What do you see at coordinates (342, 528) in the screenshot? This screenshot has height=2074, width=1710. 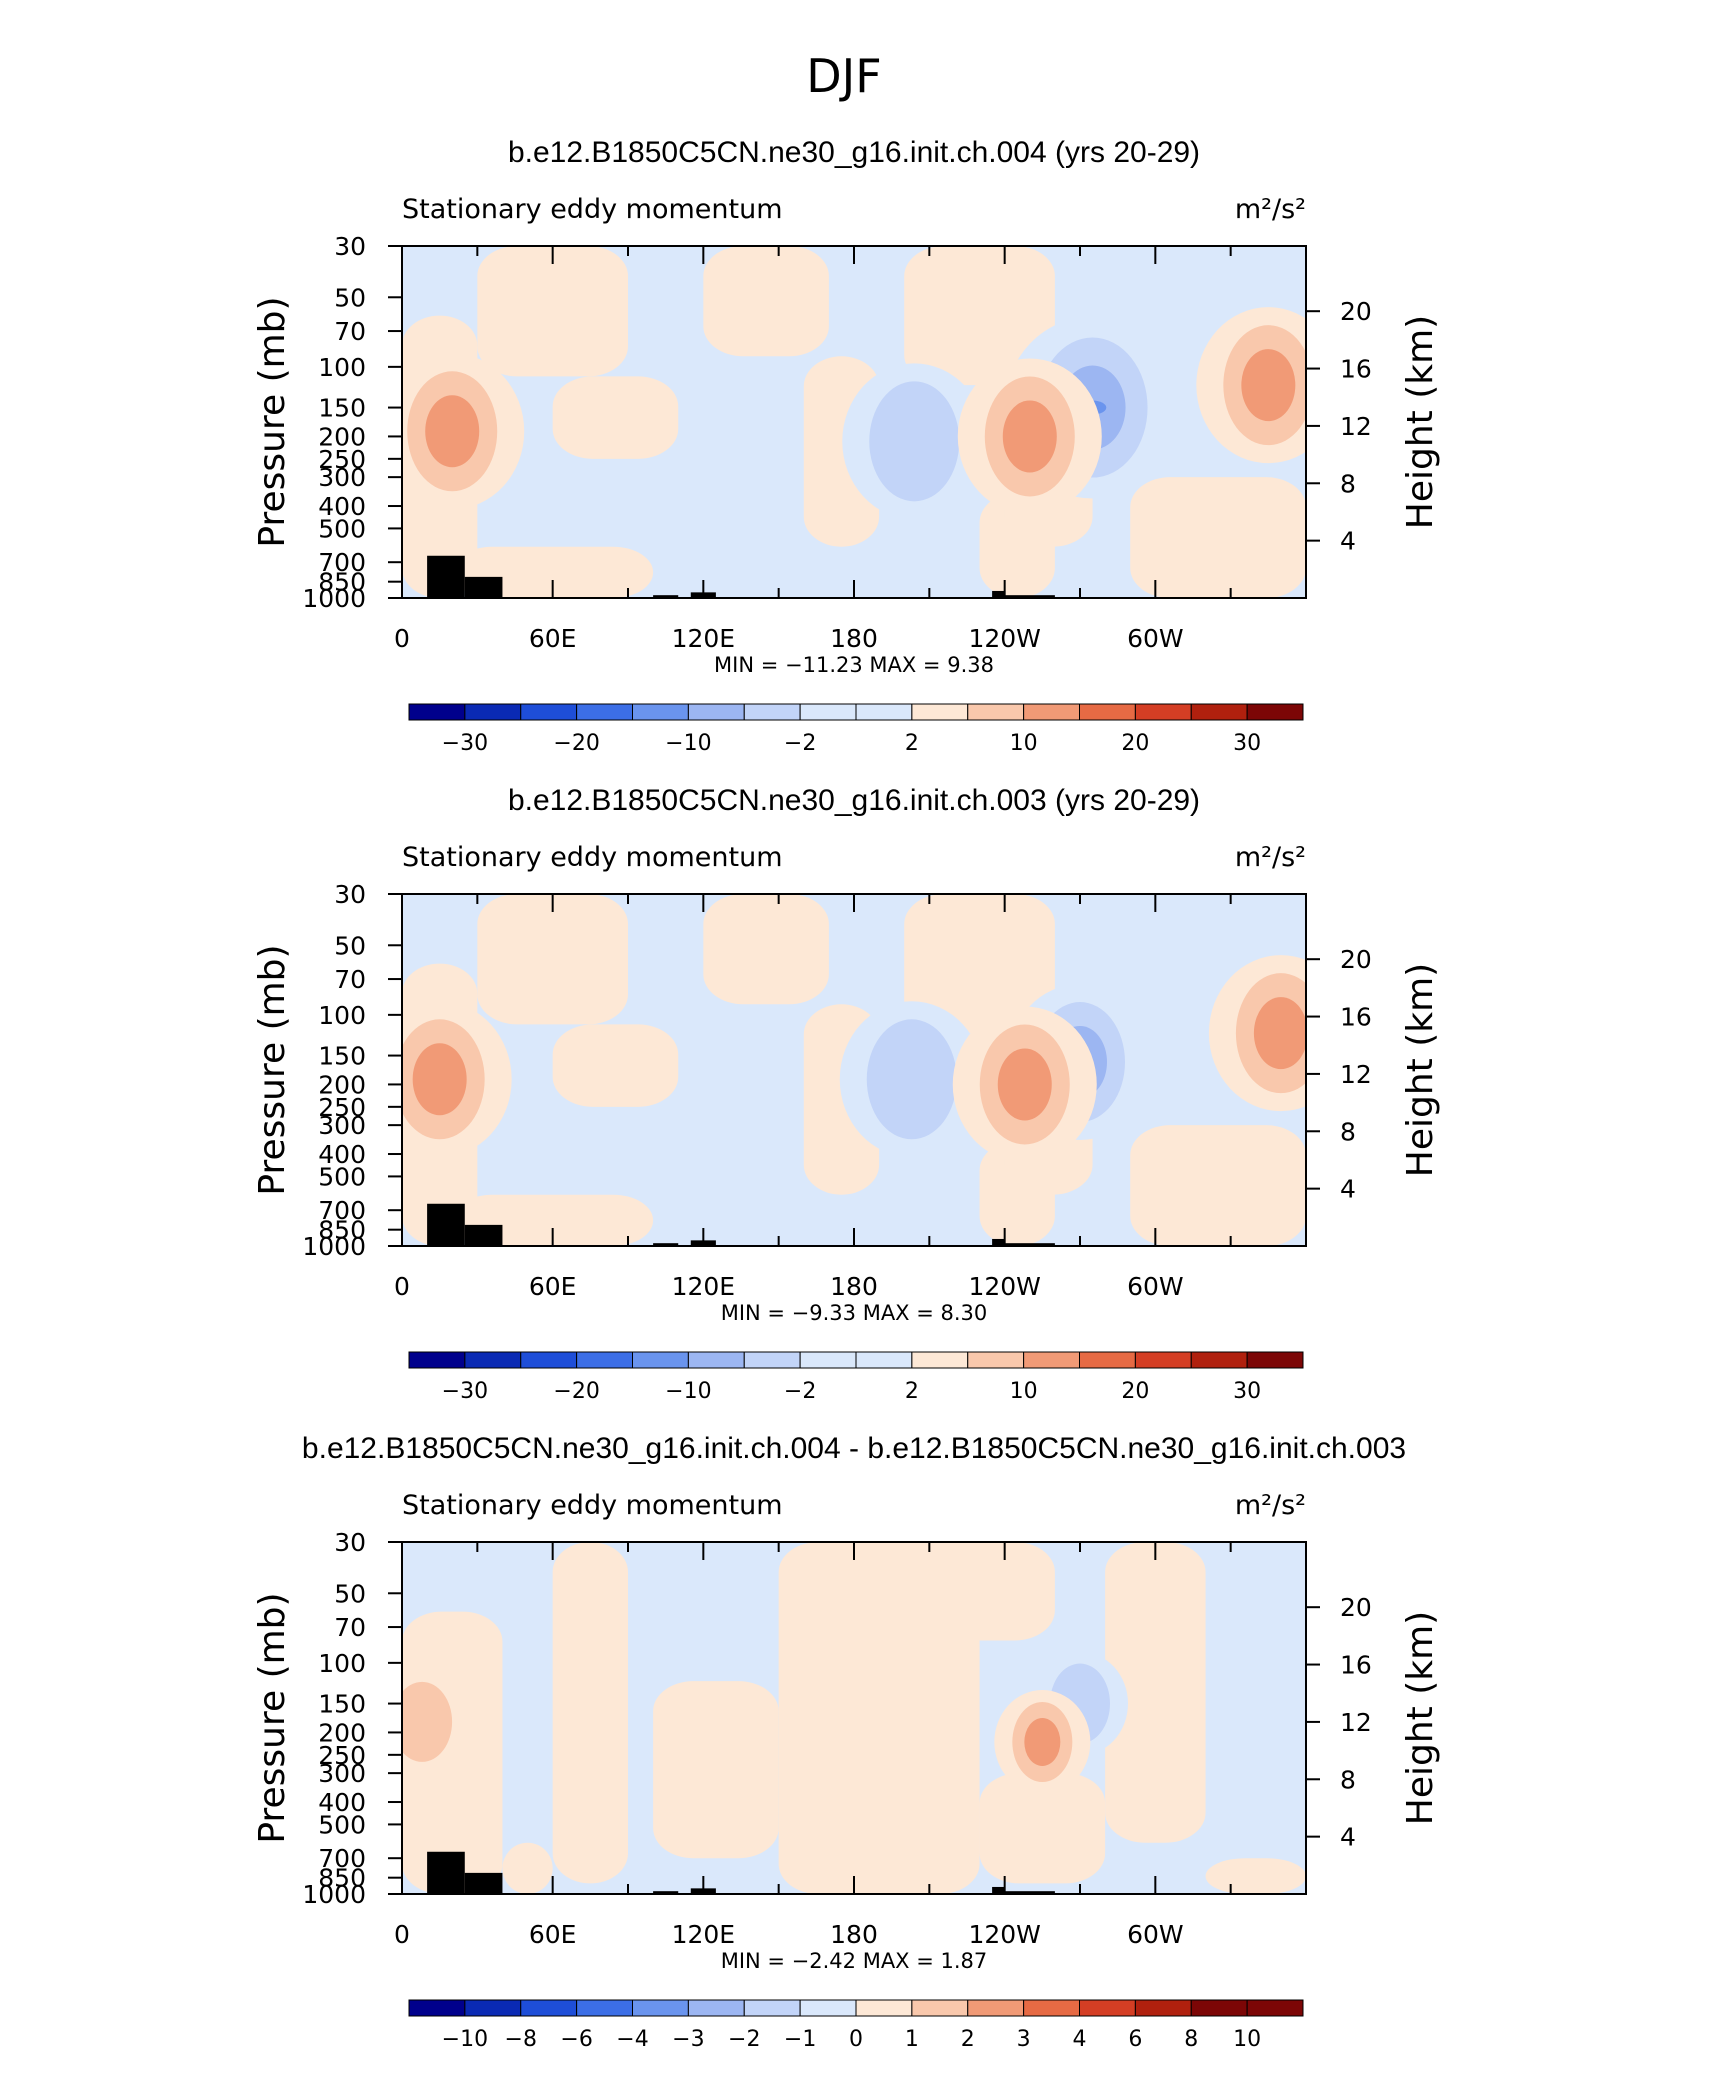 I see `y-tick-label: 500` at bounding box center [342, 528].